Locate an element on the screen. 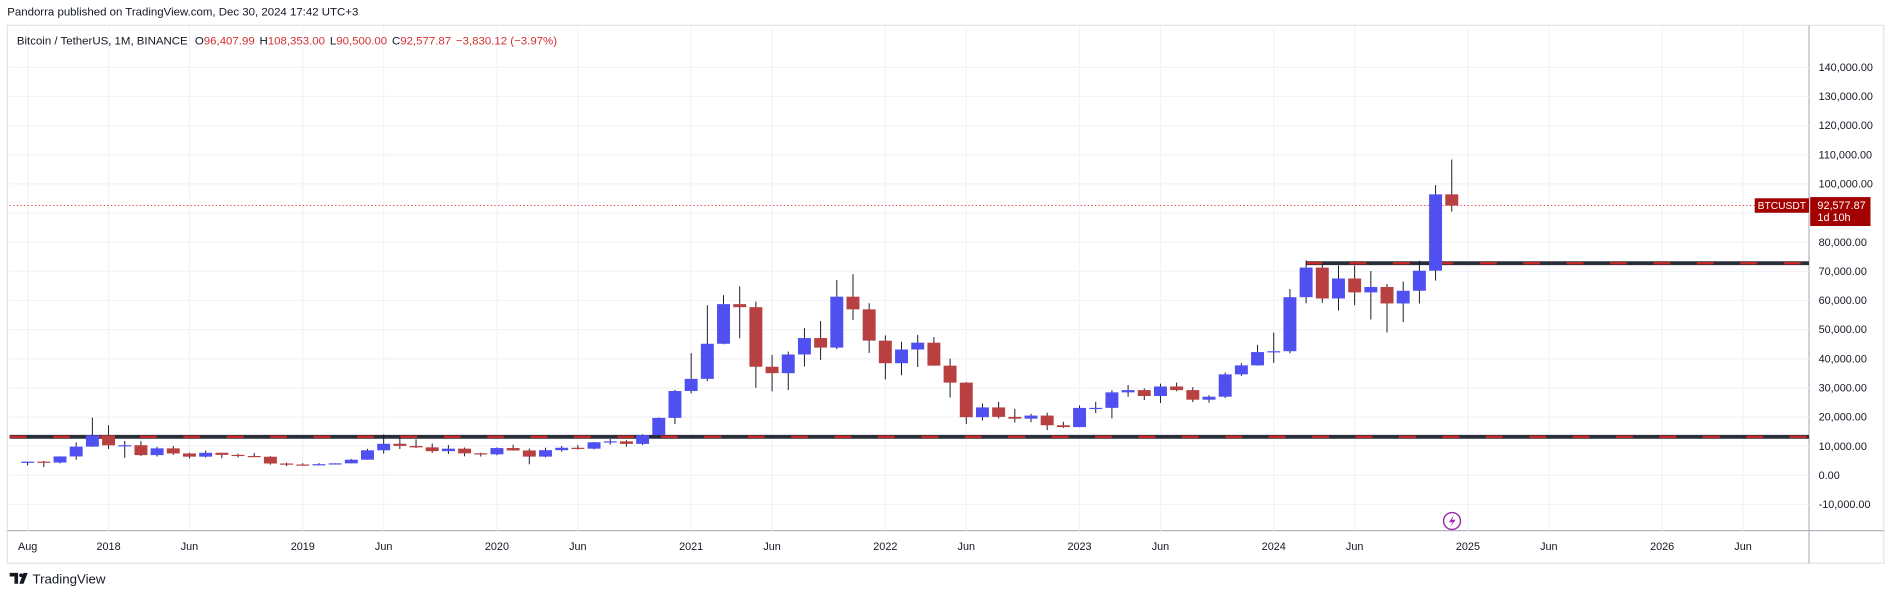  legend-value: 96,407.99 is located at coordinates (229, 42).